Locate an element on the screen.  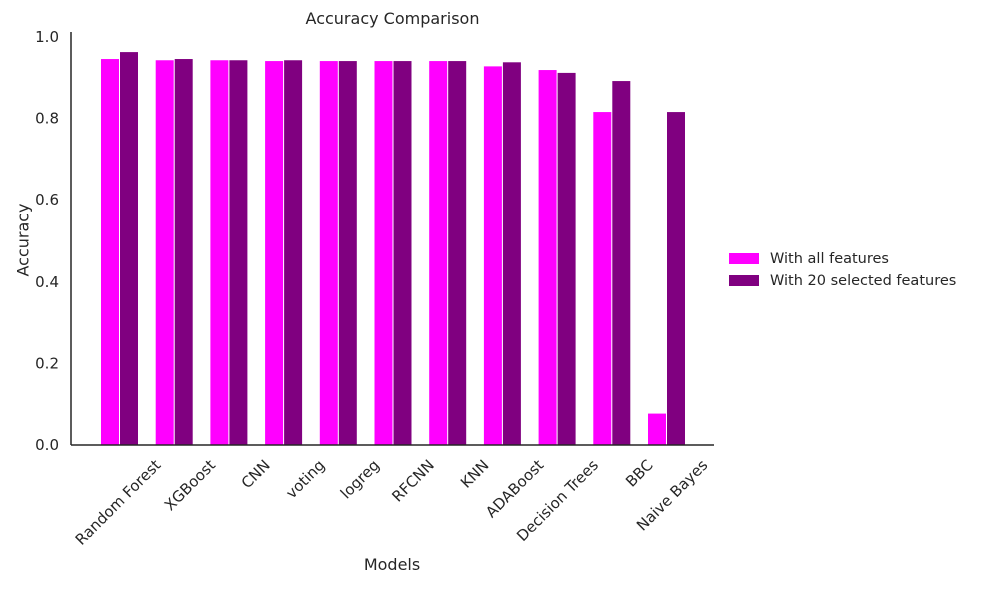
legend-label-series-1: With all features is located at coordinates (829, 259).